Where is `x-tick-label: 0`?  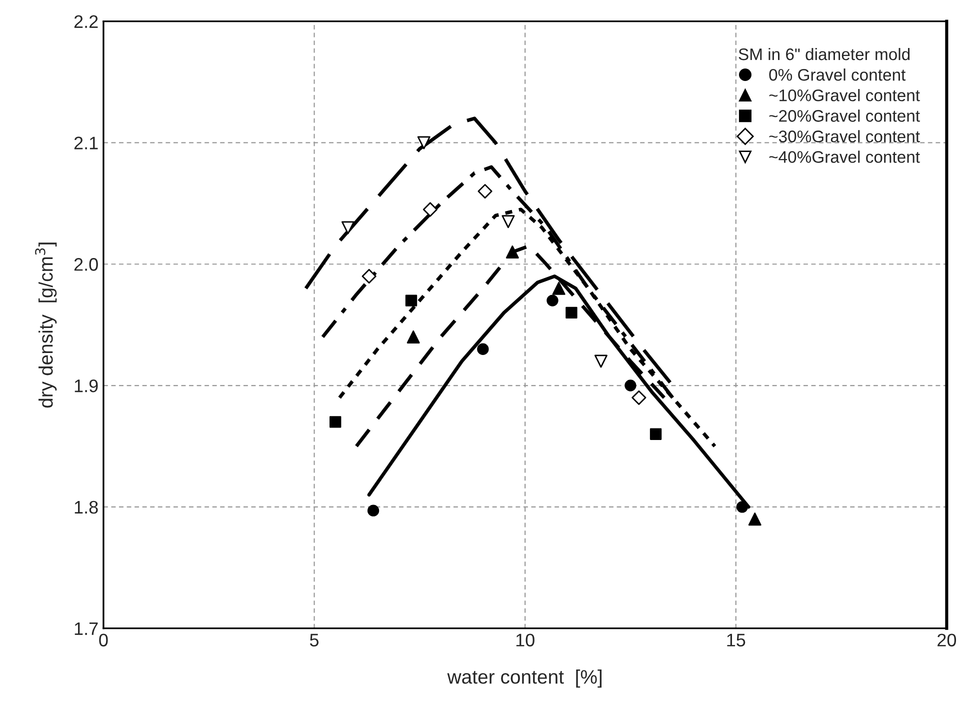 x-tick-label: 0 is located at coordinates (103, 640).